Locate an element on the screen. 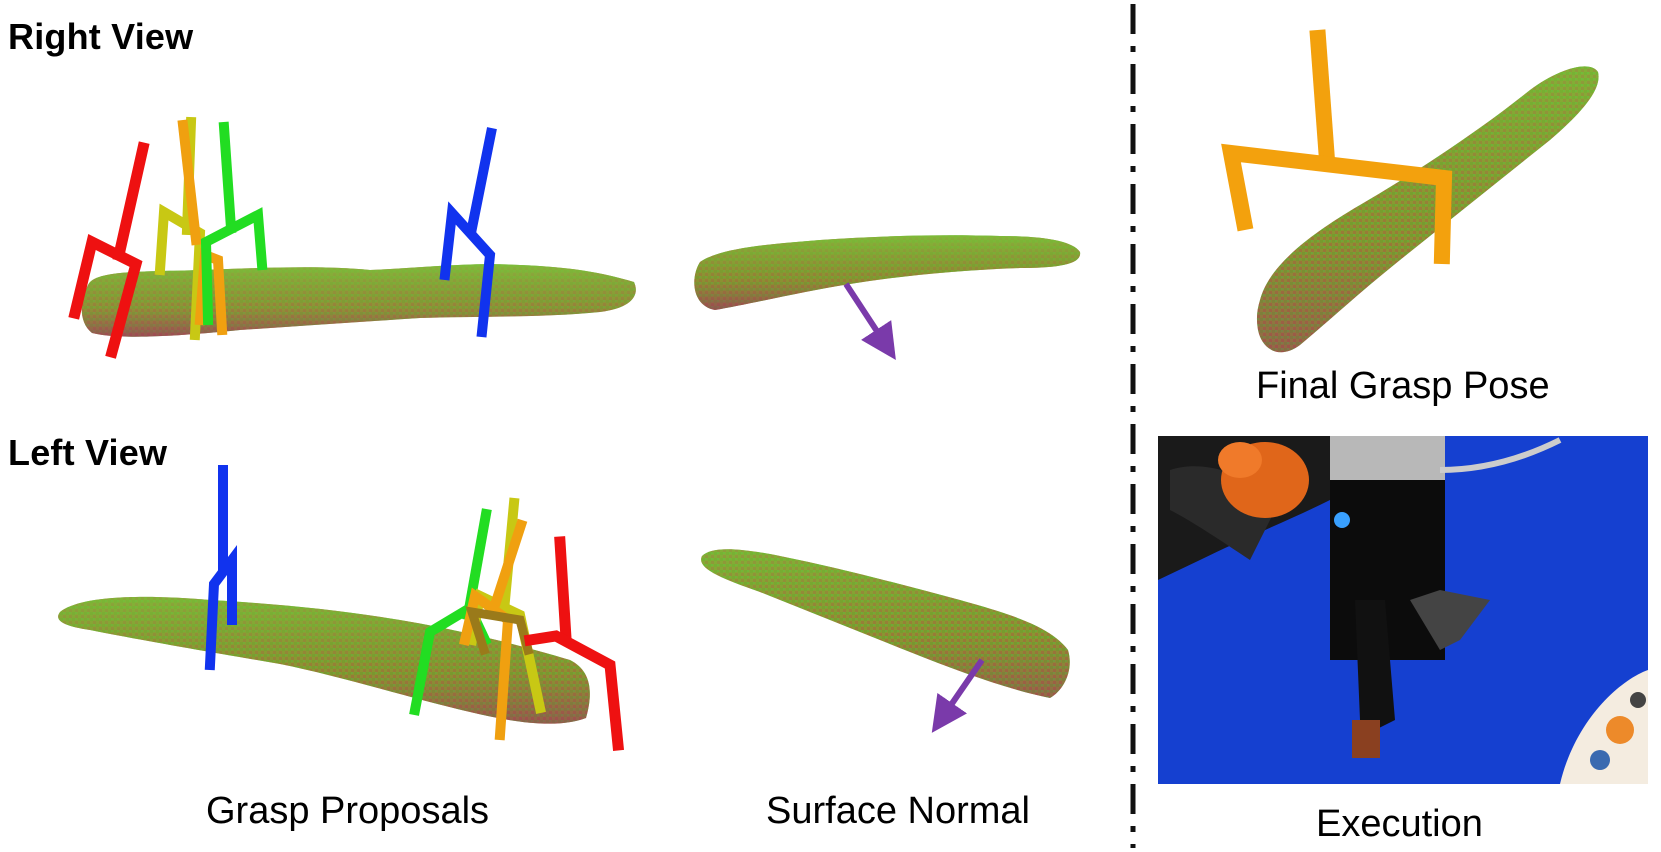 The image size is (1661, 852). left-surface-normal-panel is located at coordinates (885, 641).